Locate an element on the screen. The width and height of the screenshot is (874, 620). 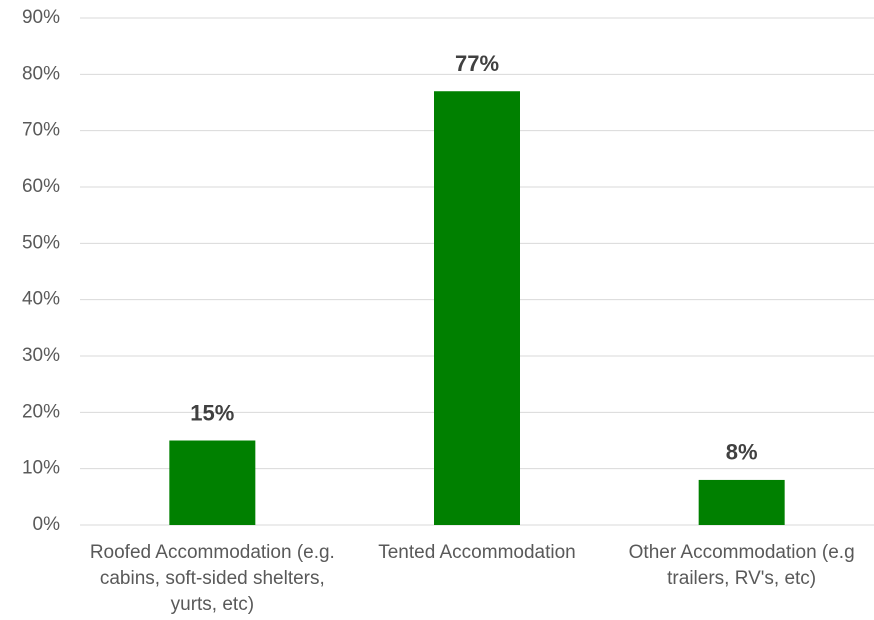
y-tick-label: 80% is located at coordinates (41, 73).